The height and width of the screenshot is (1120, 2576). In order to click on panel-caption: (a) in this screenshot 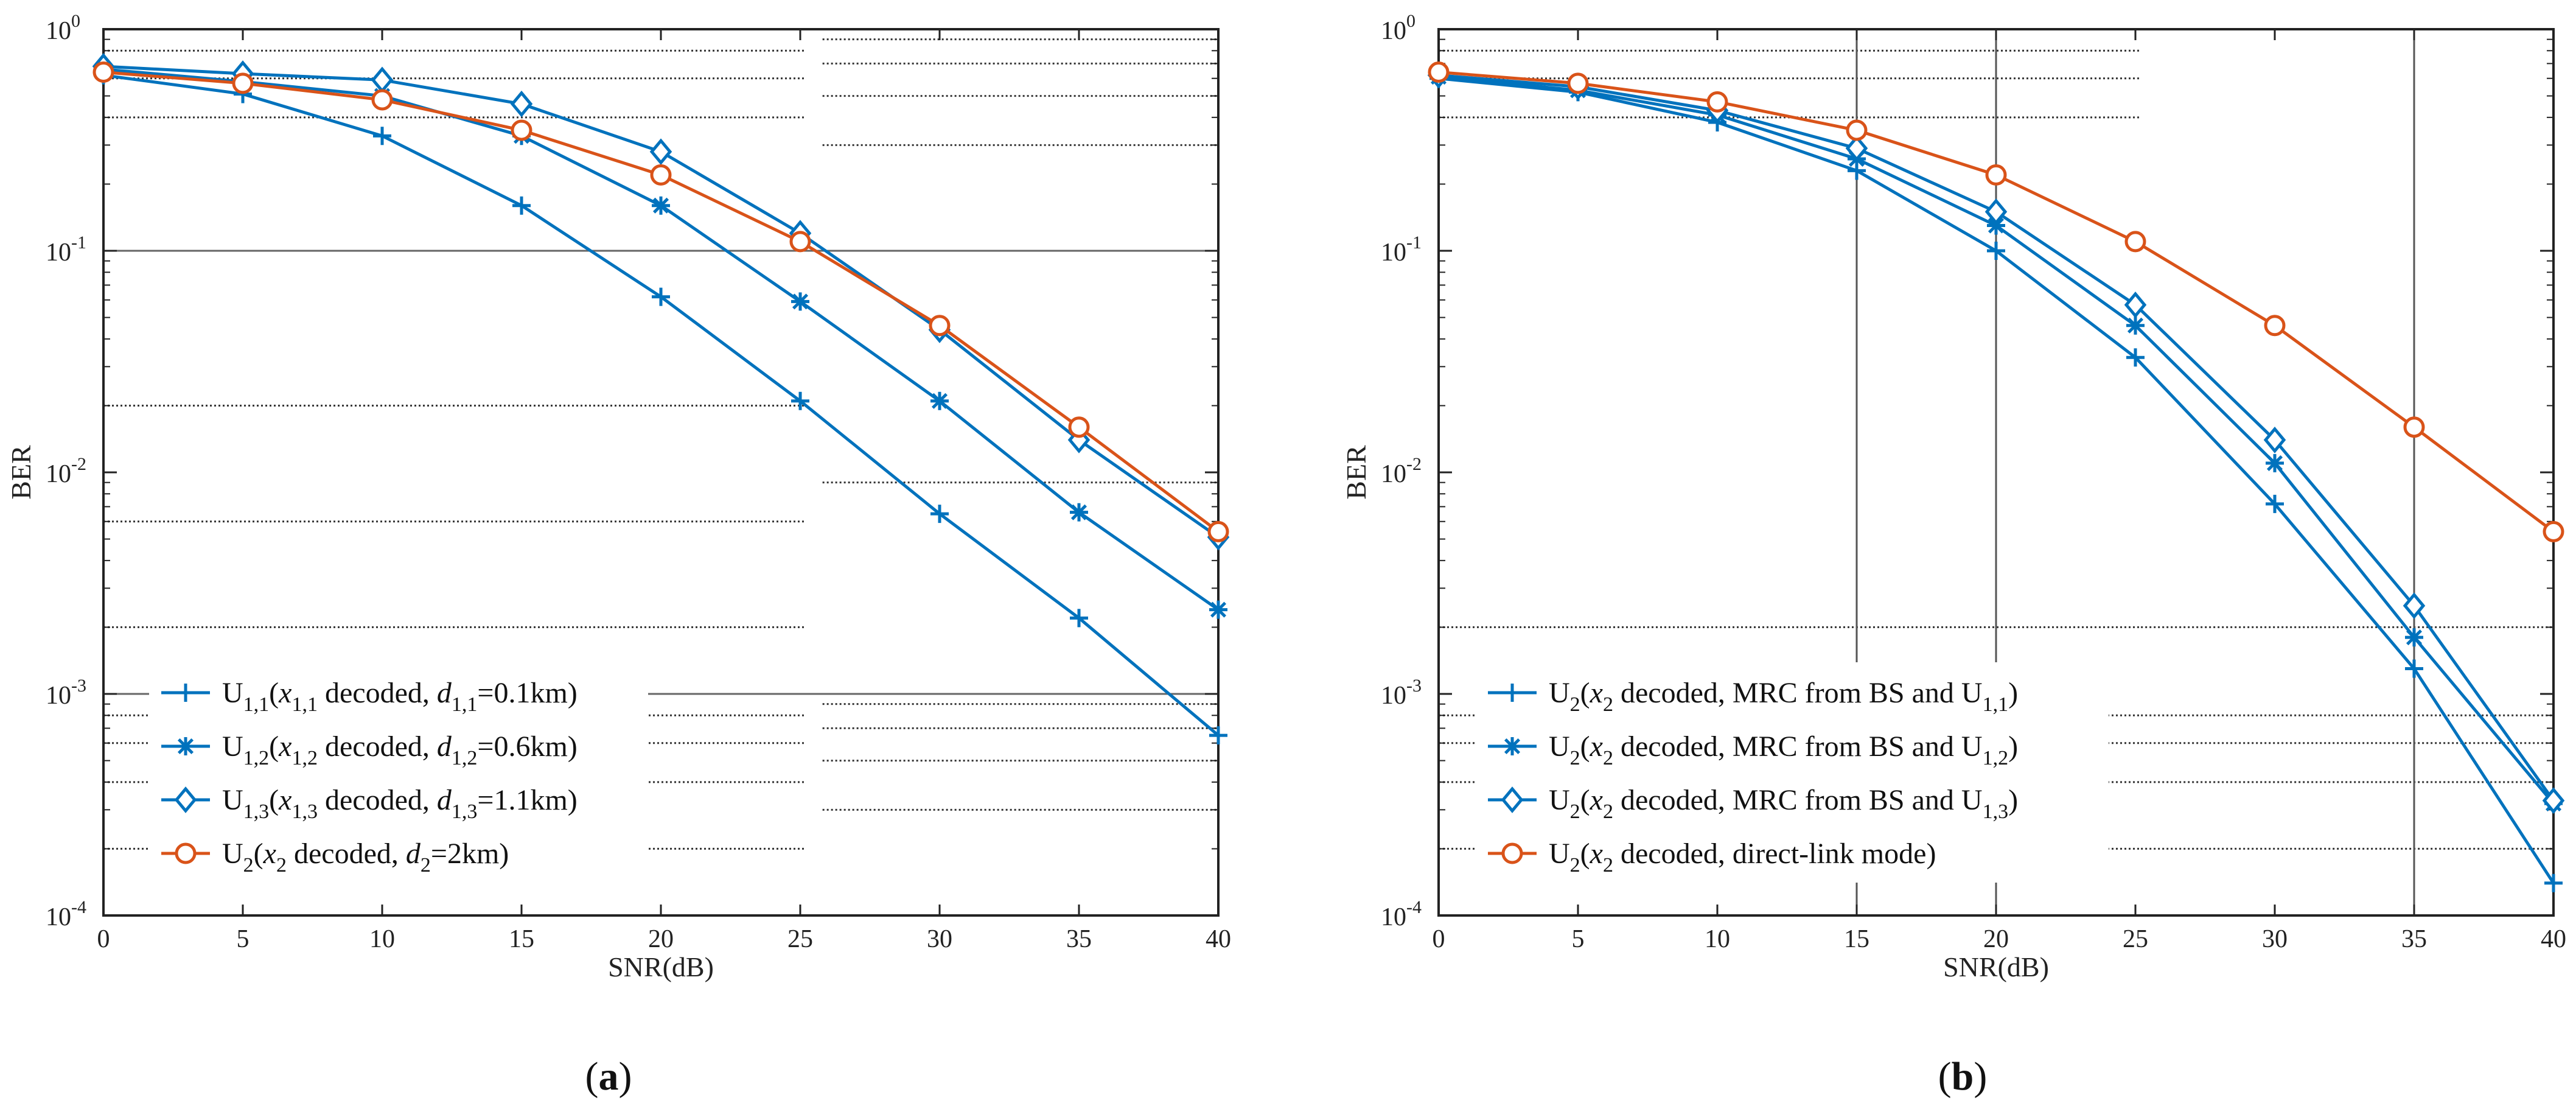, I will do `click(608, 1076)`.